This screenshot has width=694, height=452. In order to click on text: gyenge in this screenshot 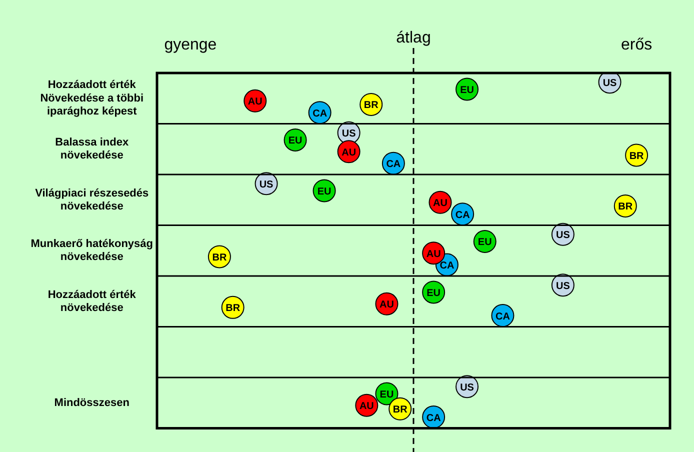, I will do `click(190, 45)`.